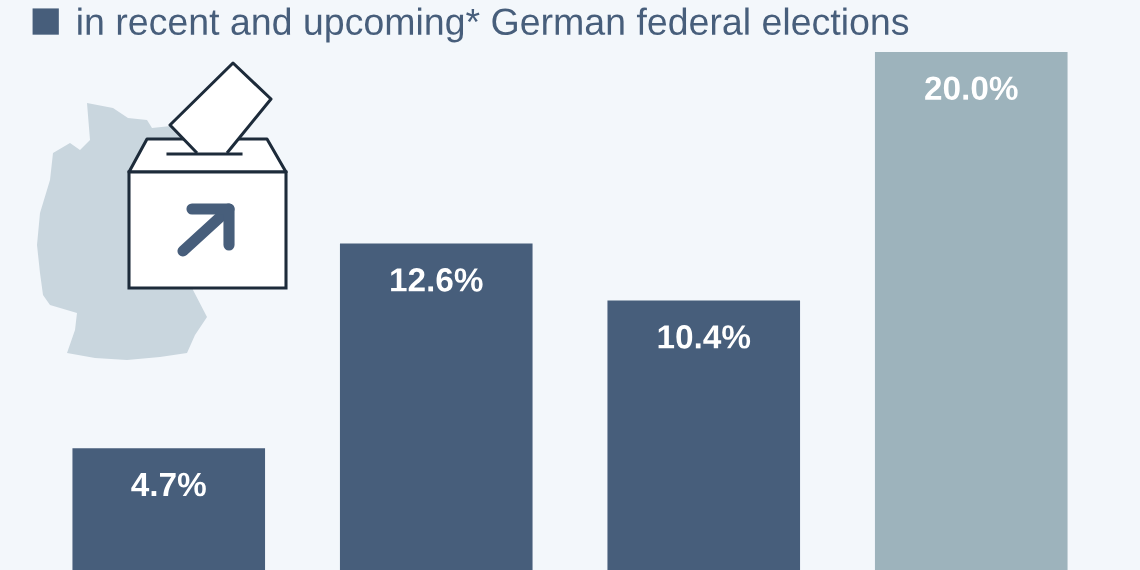 Image resolution: width=1140 pixels, height=570 pixels. What do you see at coordinates (437, 280) in the screenshot?
I see `data-label: 12.6%` at bounding box center [437, 280].